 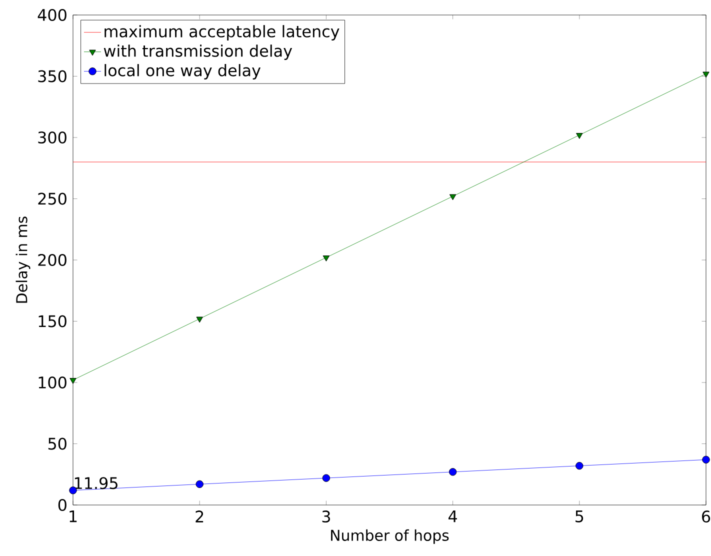 What do you see at coordinates (52, 137) in the screenshot?
I see `y-tick-label: 300` at bounding box center [52, 137].